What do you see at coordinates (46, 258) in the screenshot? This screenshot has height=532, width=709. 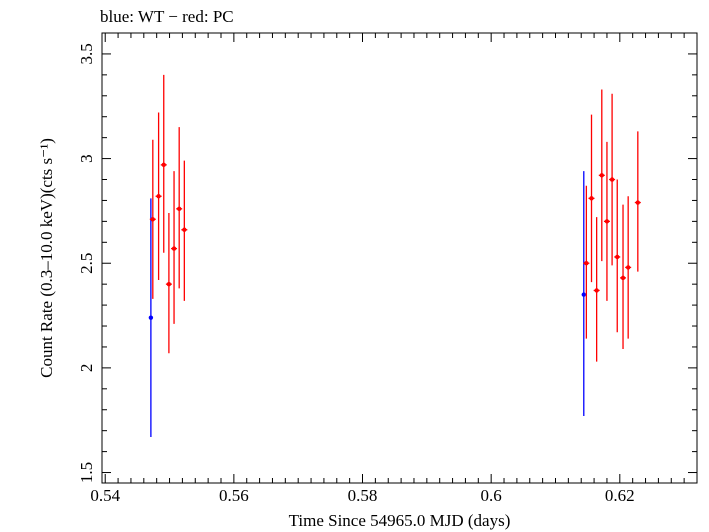 I see `y-axis-title: Count Rate (0.3–10.0 keV)(cts s⁻¹)` at bounding box center [46, 258].